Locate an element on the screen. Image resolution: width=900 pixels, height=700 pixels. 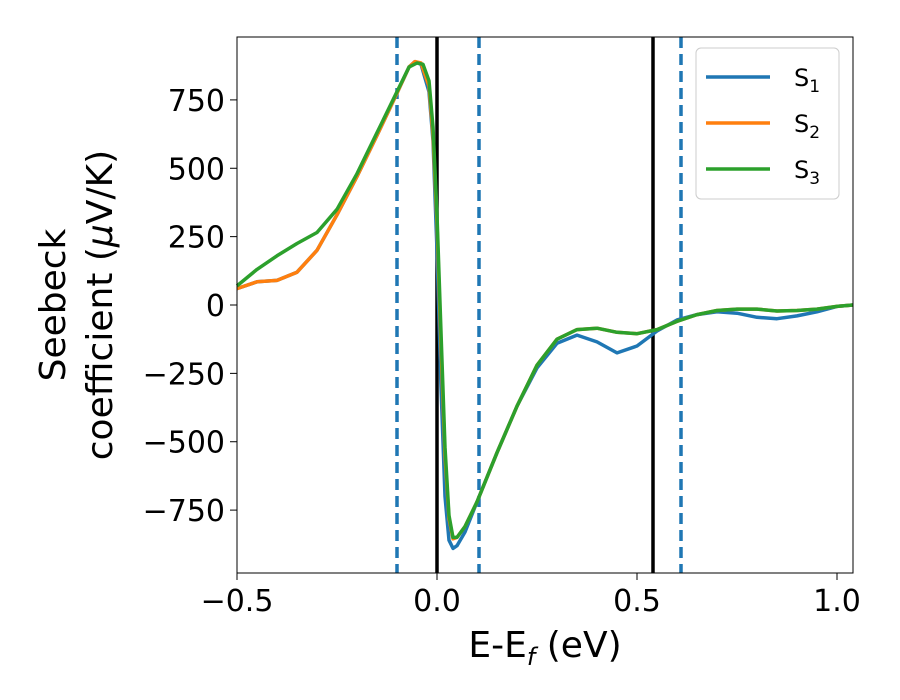
y-tick-label: 750 is located at coordinates (196, 101).